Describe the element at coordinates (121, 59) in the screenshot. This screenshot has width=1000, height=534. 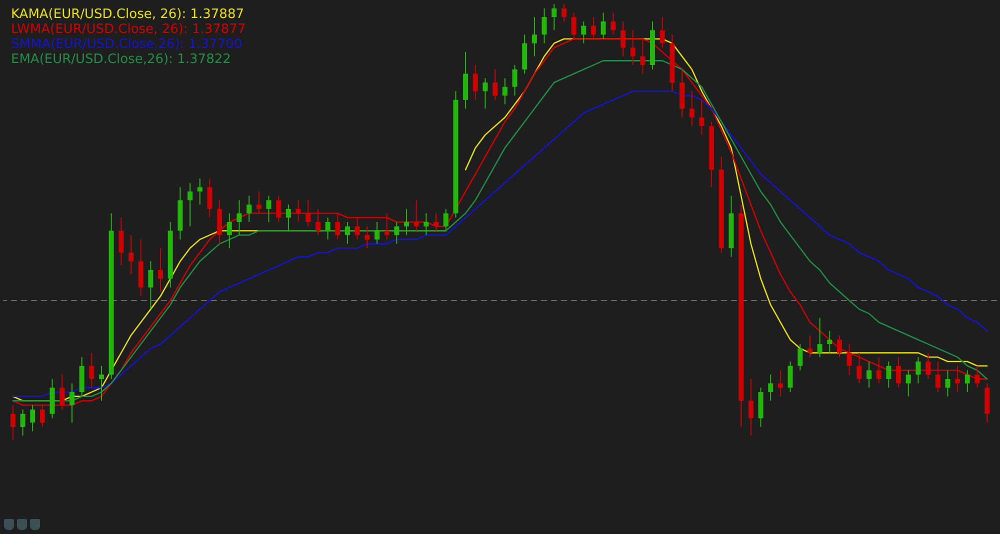
I see `text: EMA(EUR/USD.Close,26): 1.37822` at that location.